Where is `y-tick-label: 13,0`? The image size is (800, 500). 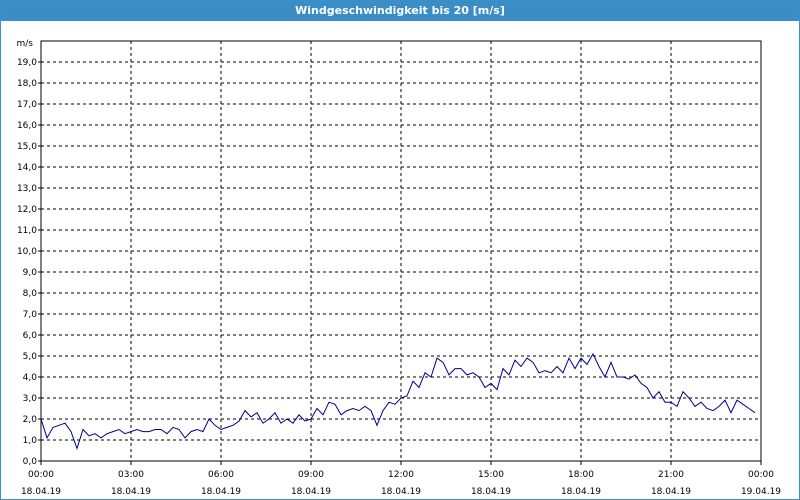 y-tick-label: 13,0 is located at coordinates (27, 189).